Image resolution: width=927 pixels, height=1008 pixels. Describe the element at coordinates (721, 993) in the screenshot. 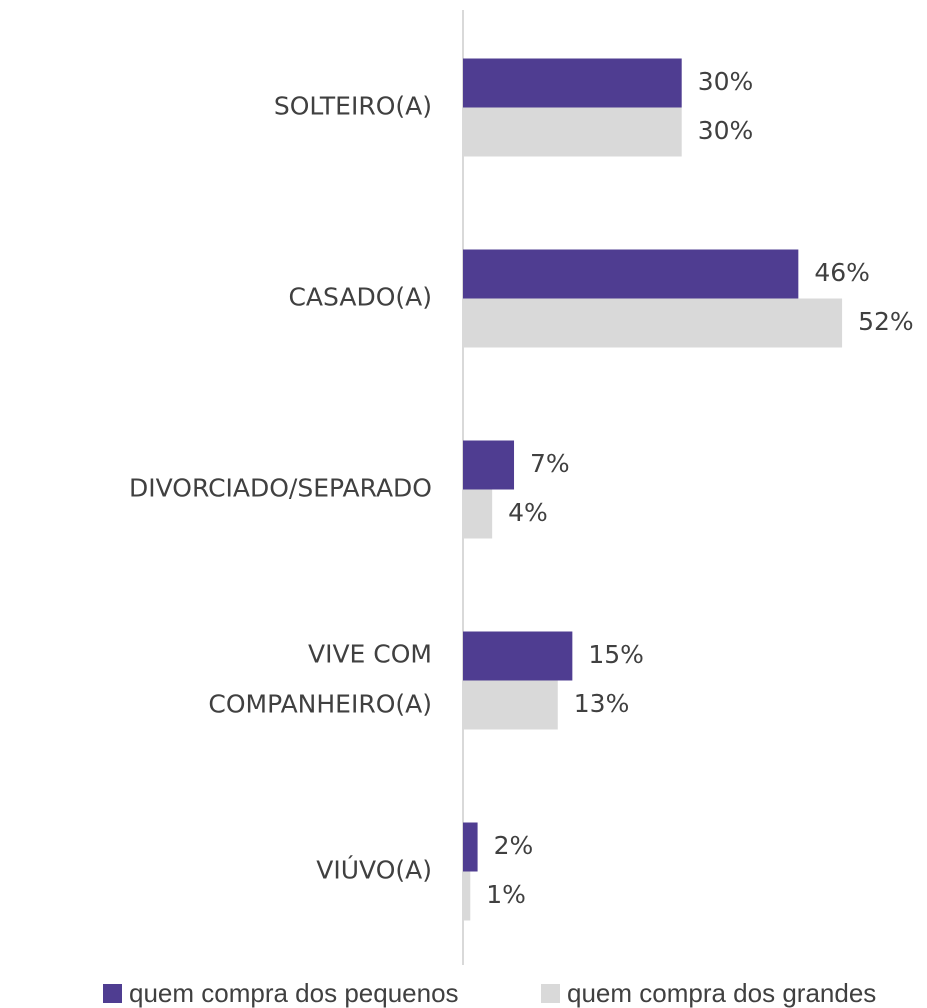

I see `legend-label: quem compra dos grandes` at that location.